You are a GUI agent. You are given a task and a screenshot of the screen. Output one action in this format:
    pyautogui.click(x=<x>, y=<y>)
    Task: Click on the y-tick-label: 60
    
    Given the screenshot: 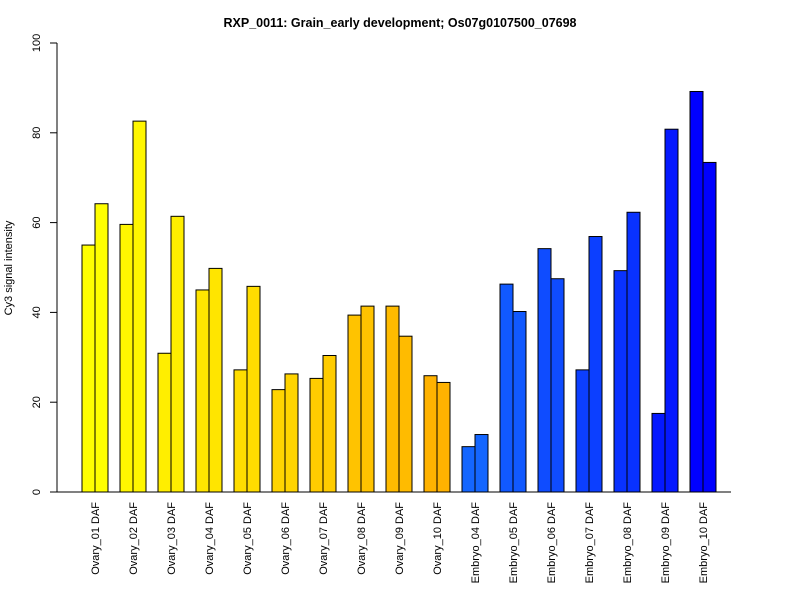 What is the action you would take?
    pyautogui.click(x=37, y=222)
    